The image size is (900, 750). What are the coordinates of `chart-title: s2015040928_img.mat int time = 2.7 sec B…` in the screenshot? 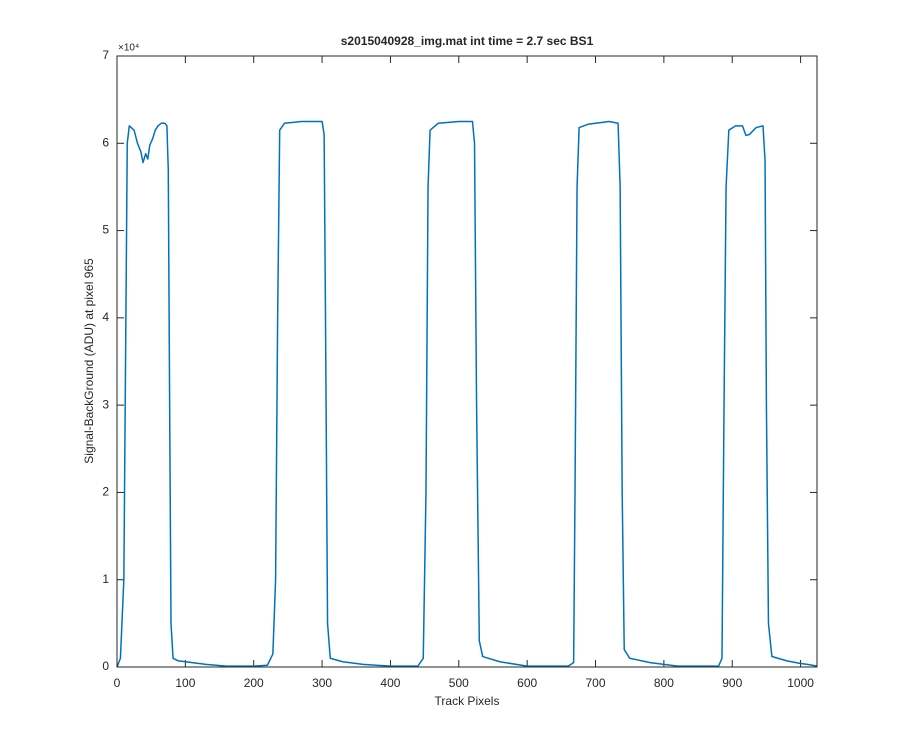 It's located at (467, 41).